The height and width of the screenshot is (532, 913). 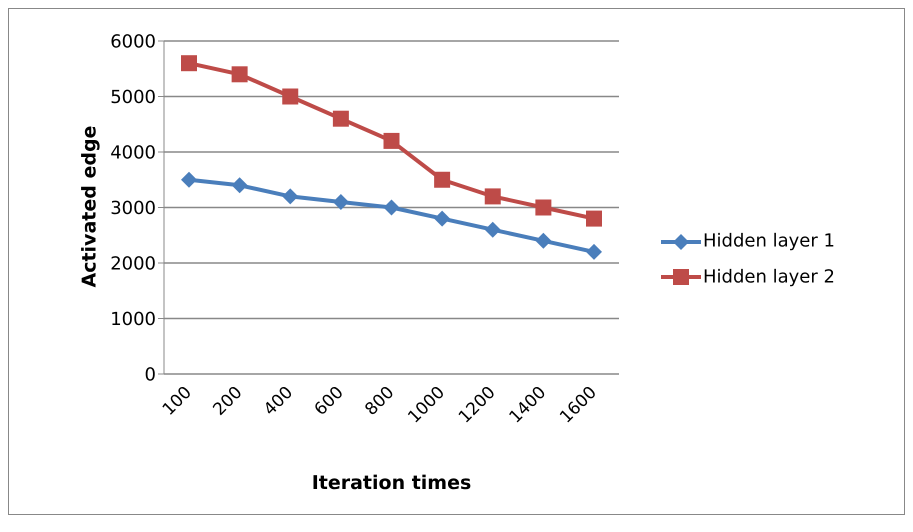 What do you see at coordinates (133, 319) in the screenshot?
I see `y-tick-label: 1000` at bounding box center [133, 319].